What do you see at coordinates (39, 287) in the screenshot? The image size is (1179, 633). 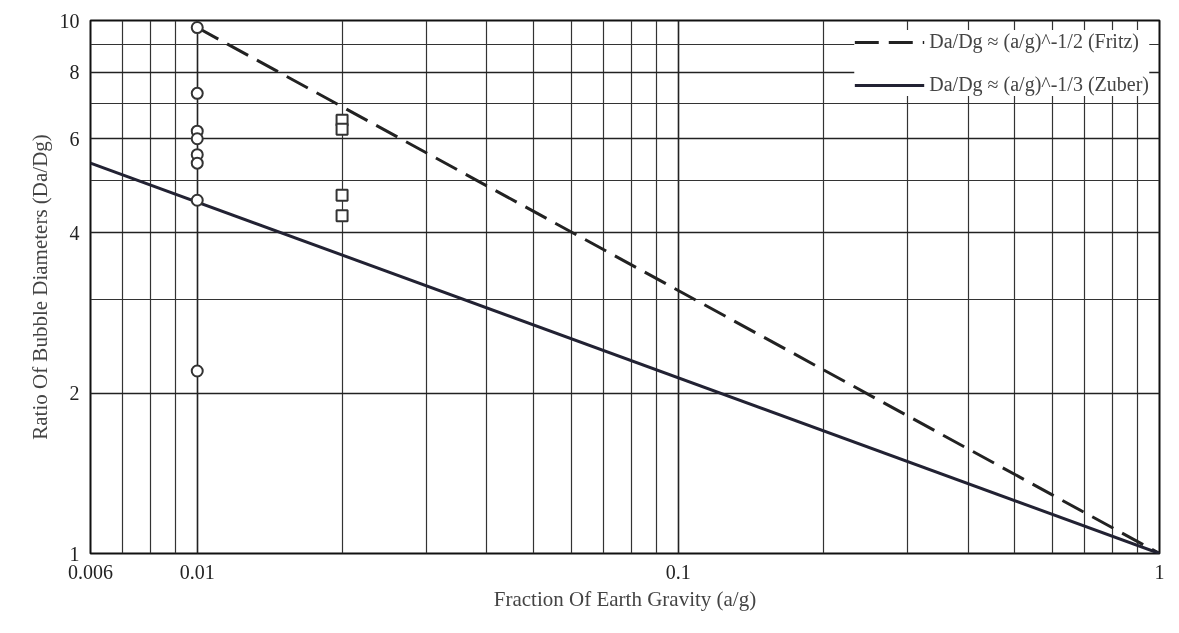 I see `y-axis-title: Ratio Of Bubble Diameters (Da/Dg)` at bounding box center [39, 287].